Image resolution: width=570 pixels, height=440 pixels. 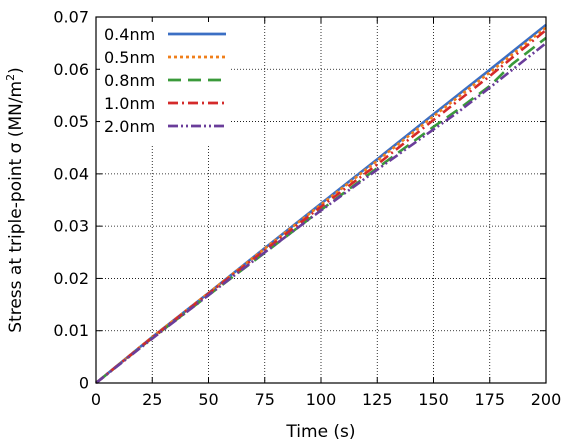 I want to click on y-tick-label: 0.07, so click(x=71, y=17).